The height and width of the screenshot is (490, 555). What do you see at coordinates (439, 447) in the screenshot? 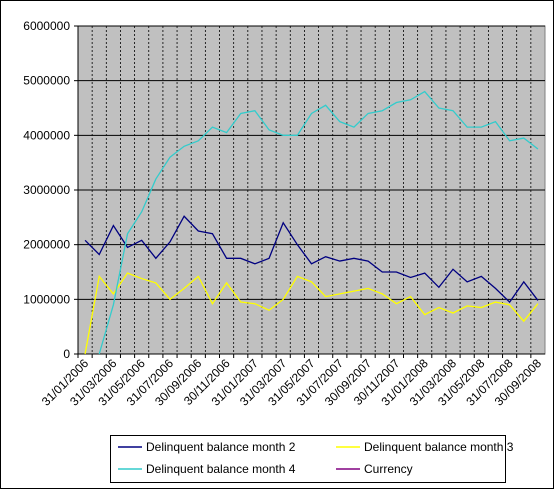
I see `legend-label: Delinquent balance month 3` at bounding box center [439, 447].